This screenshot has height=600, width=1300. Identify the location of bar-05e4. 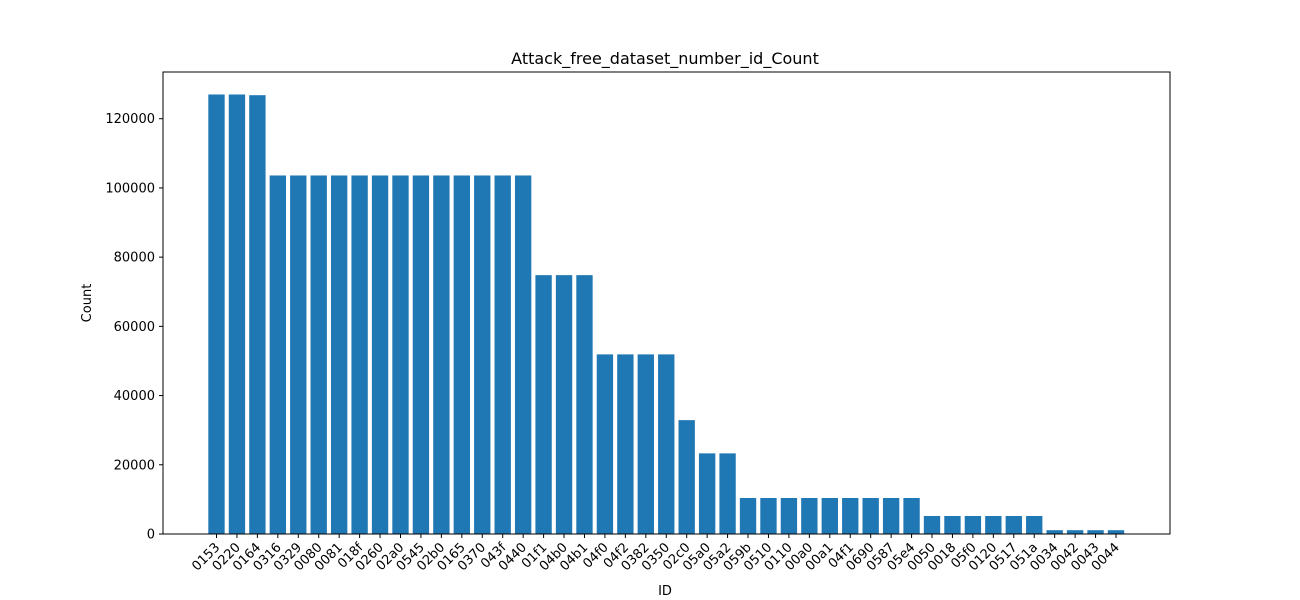
(911, 516).